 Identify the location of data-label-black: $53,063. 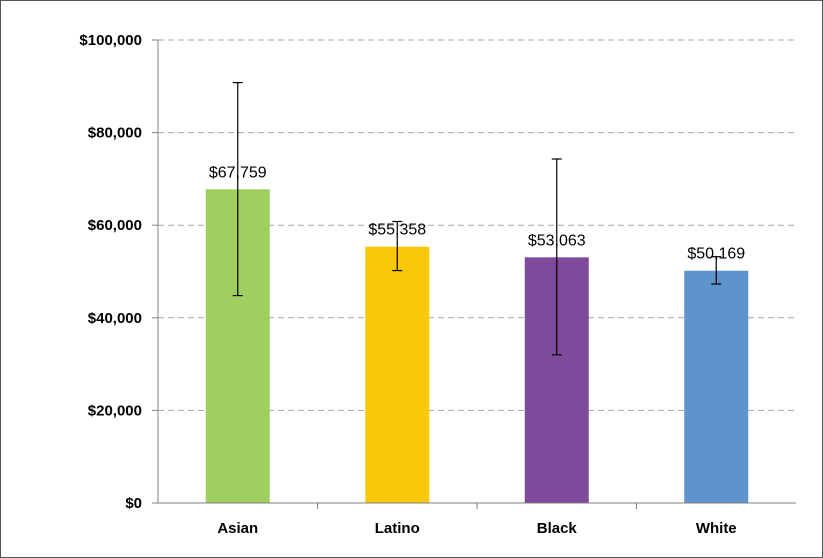
(557, 240).